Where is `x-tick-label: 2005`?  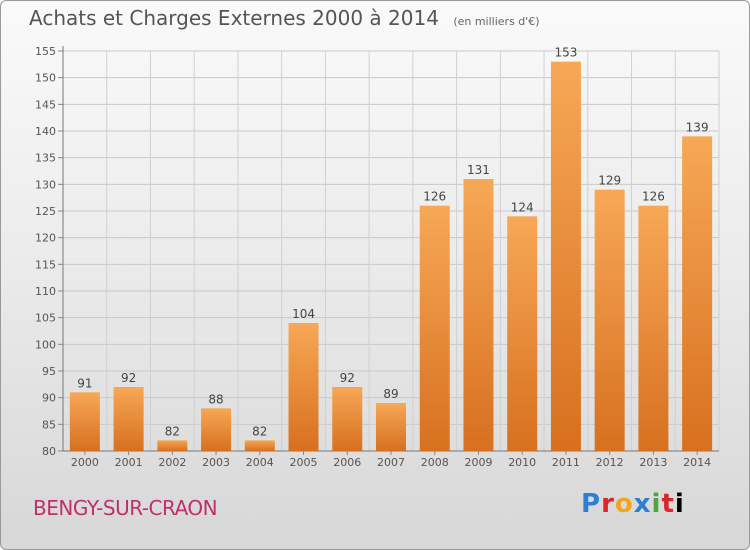
x-tick-label: 2005 is located at coordinates (304, 462).